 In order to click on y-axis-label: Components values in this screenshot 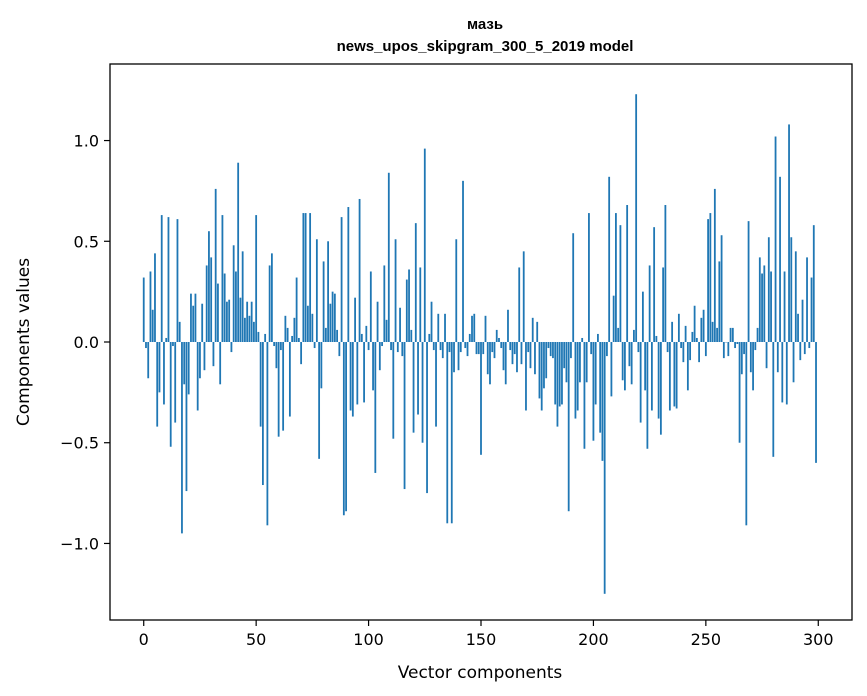, I will do `click(24, 342)`.